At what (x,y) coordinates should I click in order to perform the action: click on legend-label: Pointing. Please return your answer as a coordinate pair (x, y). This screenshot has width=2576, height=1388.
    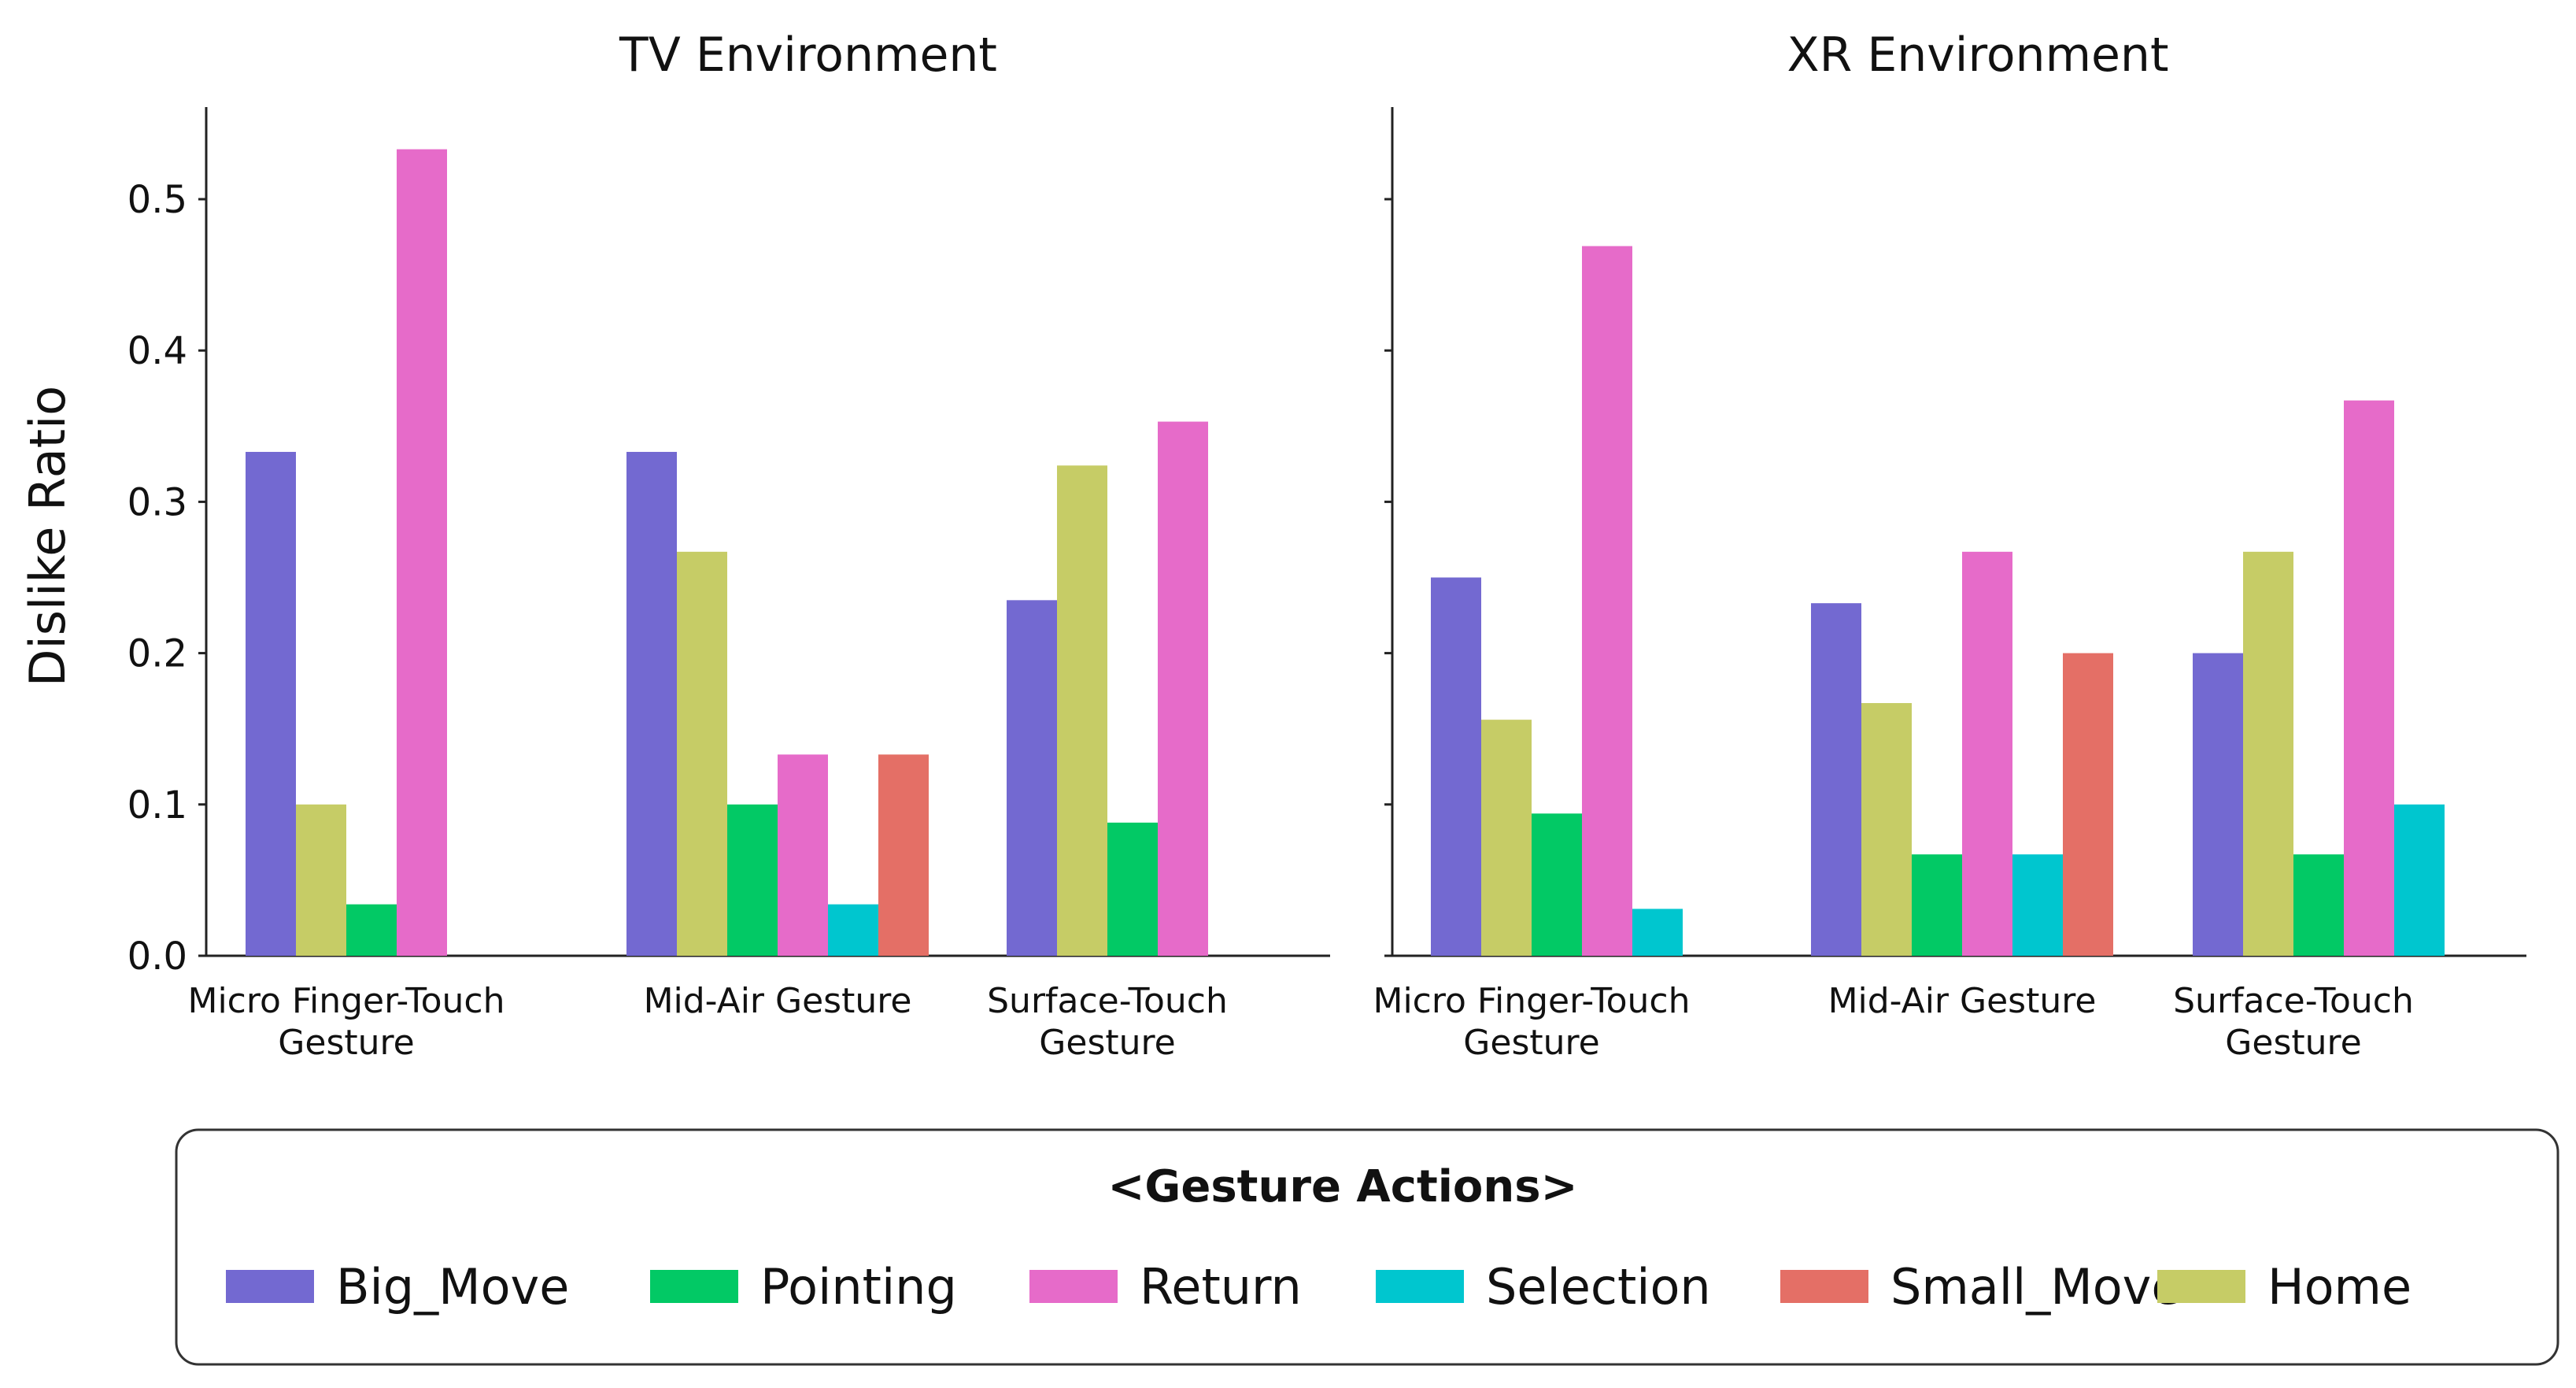
    Looking at the image, I should click on (859, 1287).